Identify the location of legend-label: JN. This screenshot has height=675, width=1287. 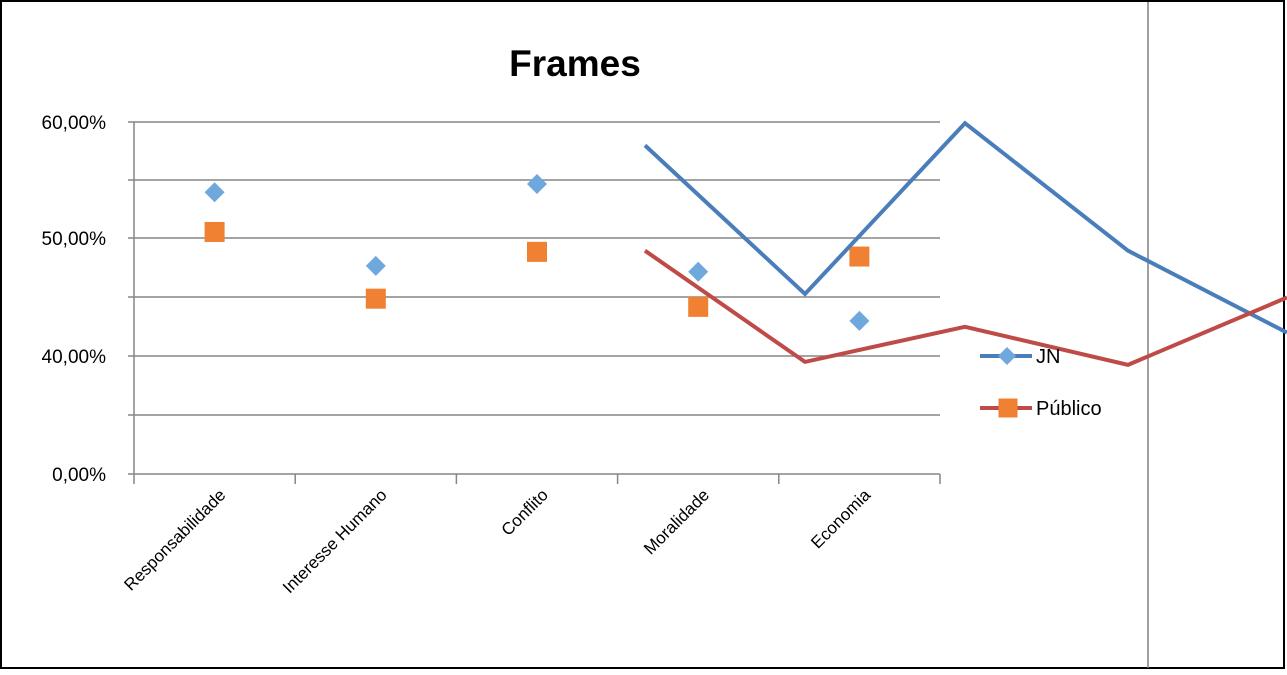
(1048, 357).